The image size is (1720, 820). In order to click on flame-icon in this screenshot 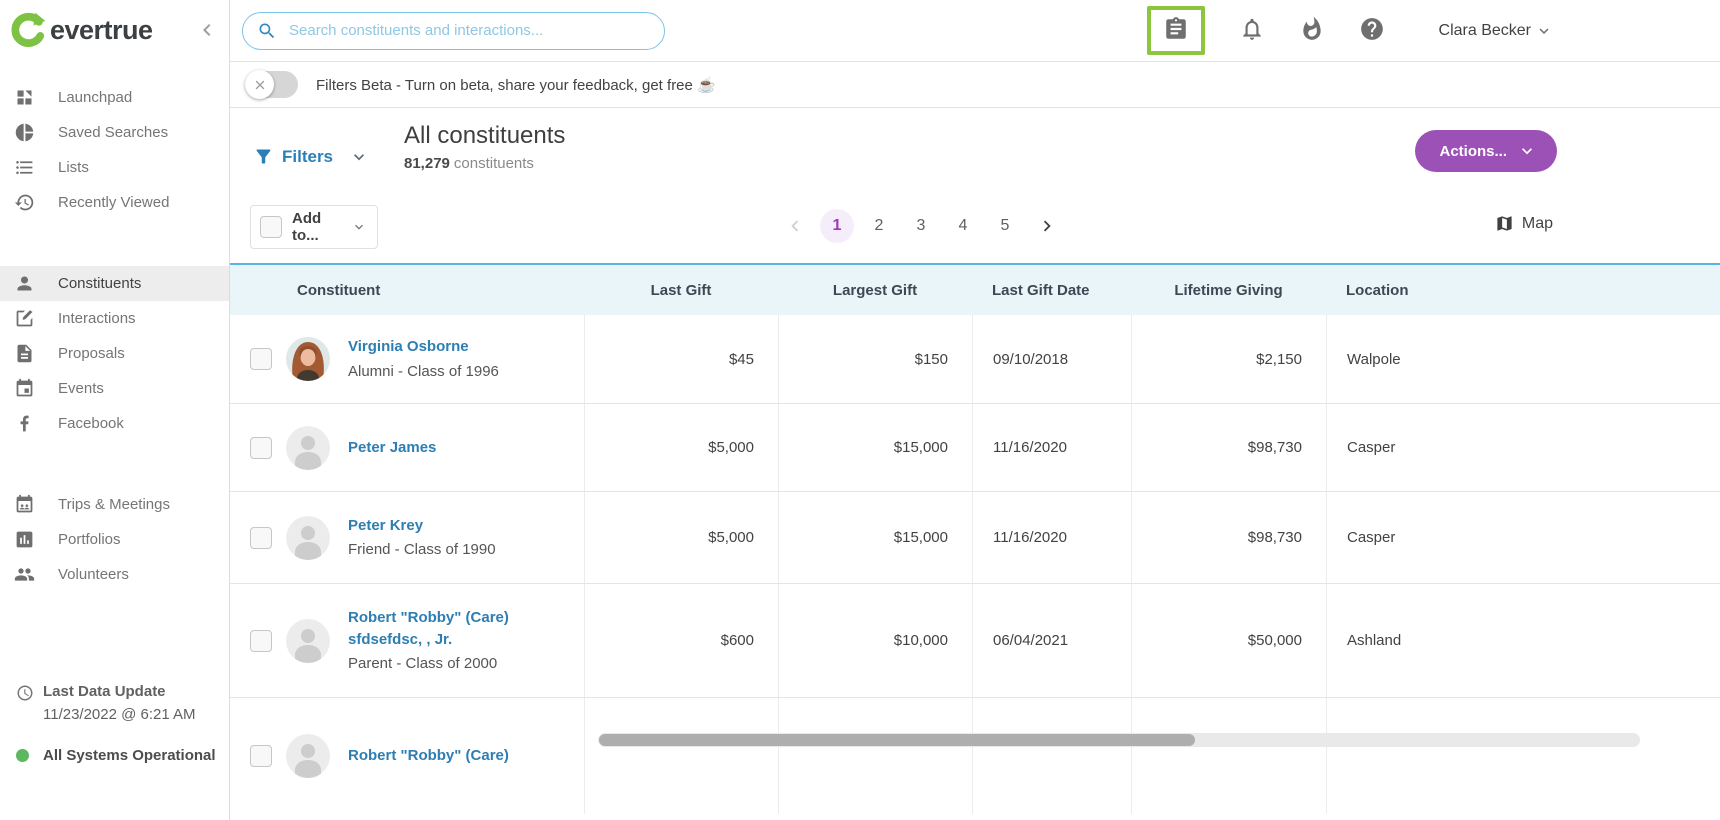, I will do `click(1312, 30)`.